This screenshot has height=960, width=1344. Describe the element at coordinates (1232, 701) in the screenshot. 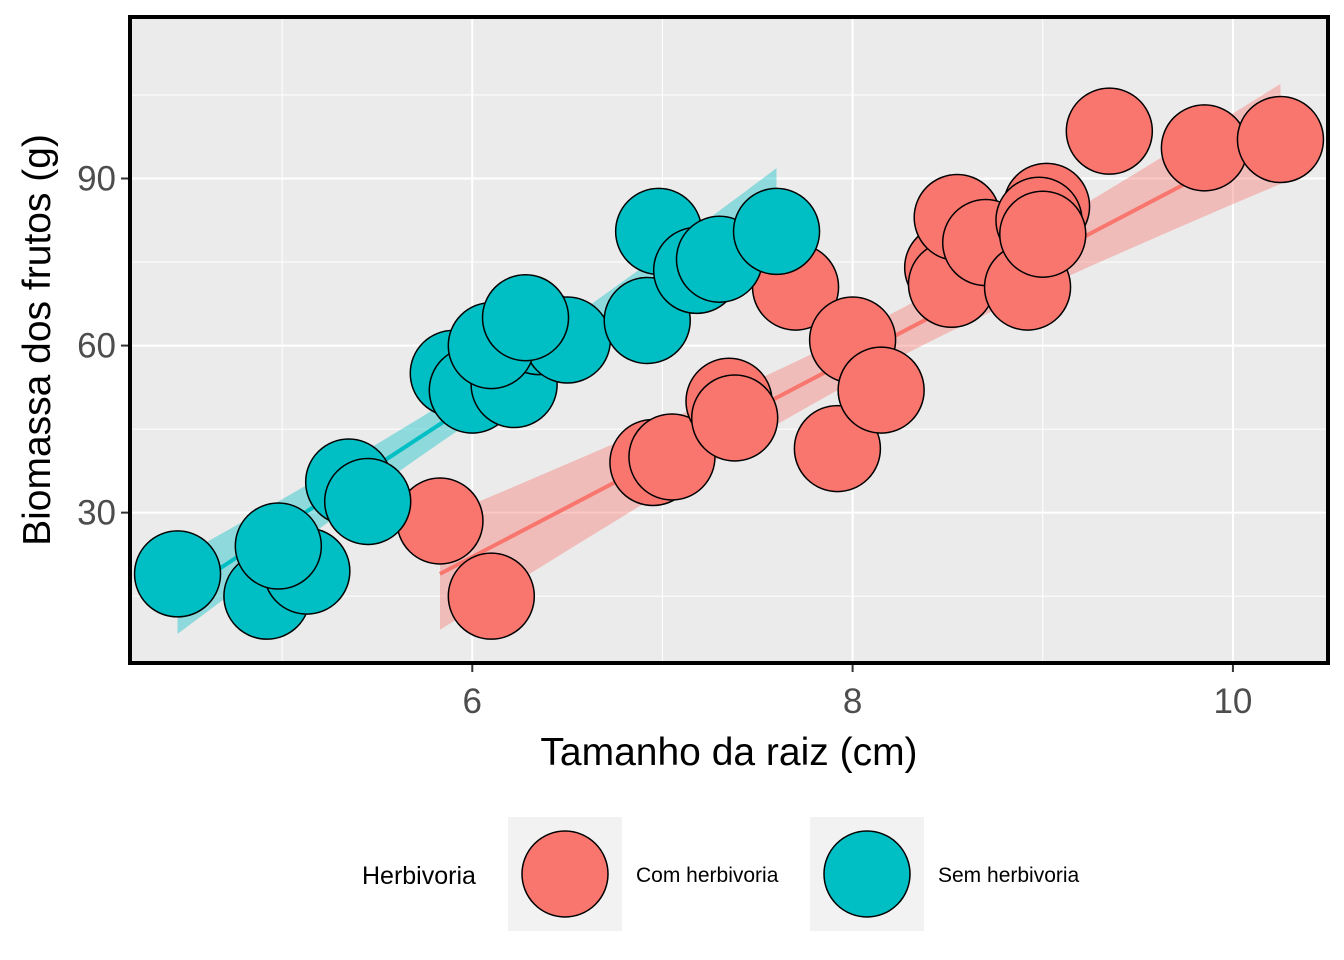

I see `x-tick-label: 10` at that location.